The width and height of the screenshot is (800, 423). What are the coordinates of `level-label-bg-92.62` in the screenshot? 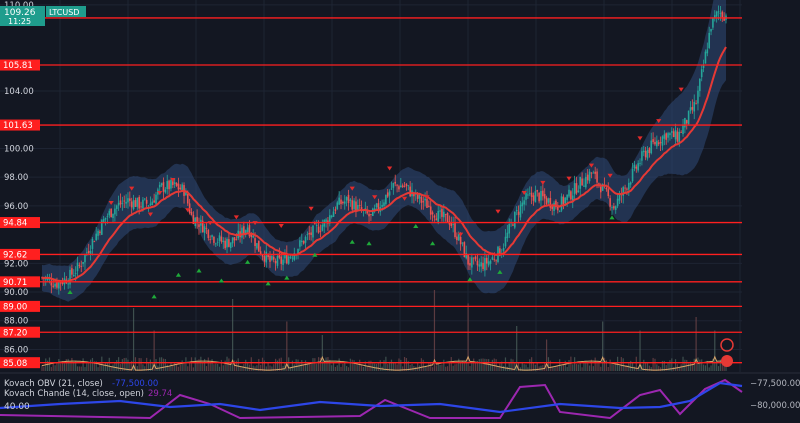 It's located at (20, 254).